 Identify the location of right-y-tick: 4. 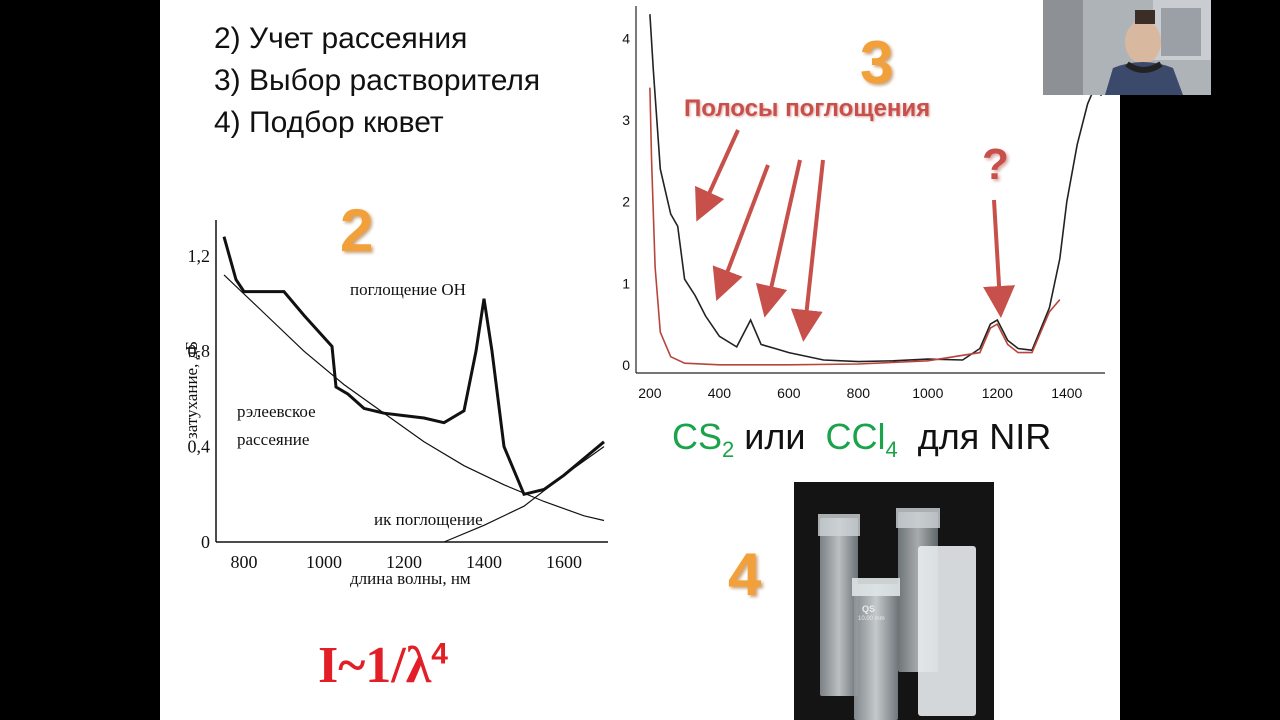
(626, 39).